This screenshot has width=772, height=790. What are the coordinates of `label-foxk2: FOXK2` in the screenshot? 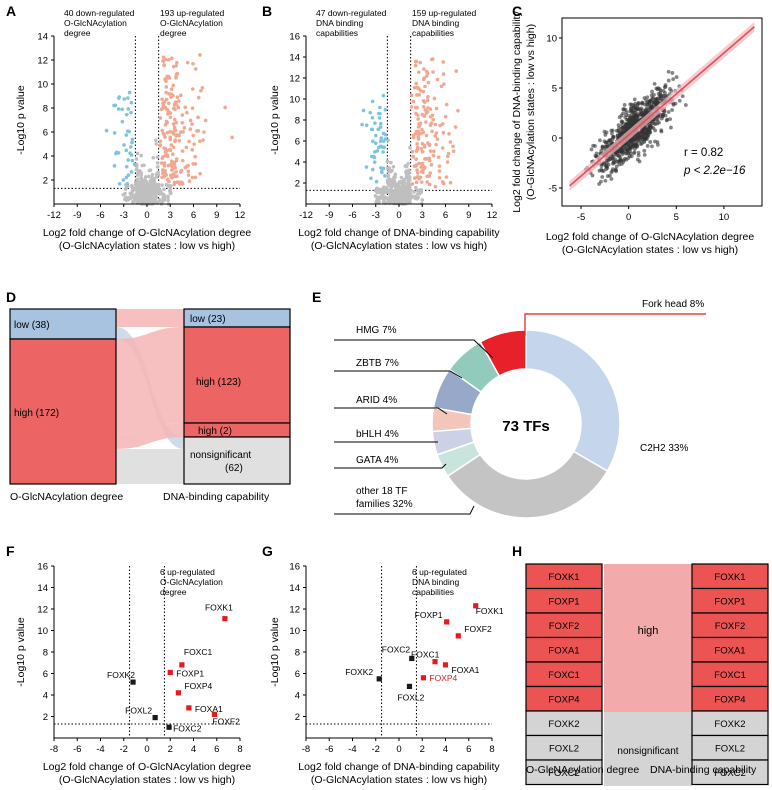 It's located at (359, 672).